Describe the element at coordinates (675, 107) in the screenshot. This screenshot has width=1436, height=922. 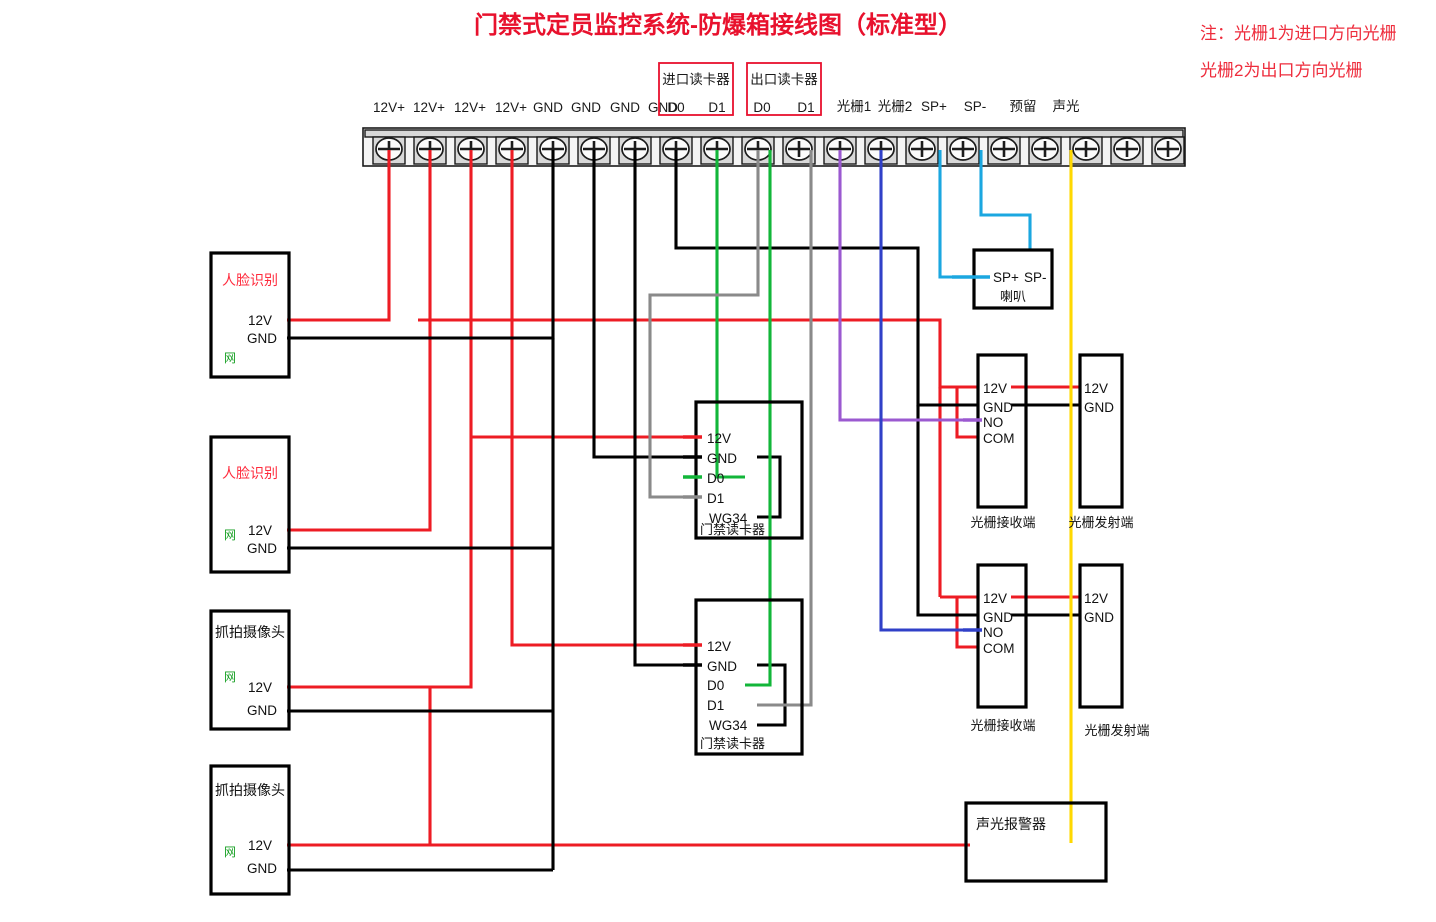
I see `entry-reader-d0-label: D0` at that location.